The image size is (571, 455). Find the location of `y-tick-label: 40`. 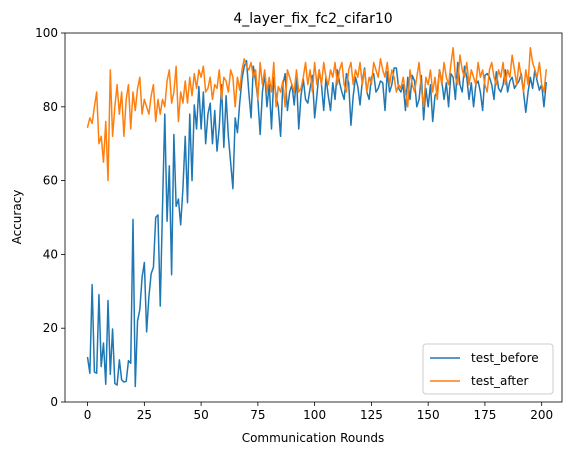

y-tick-label: 40 is located at coordinates (50, 254).